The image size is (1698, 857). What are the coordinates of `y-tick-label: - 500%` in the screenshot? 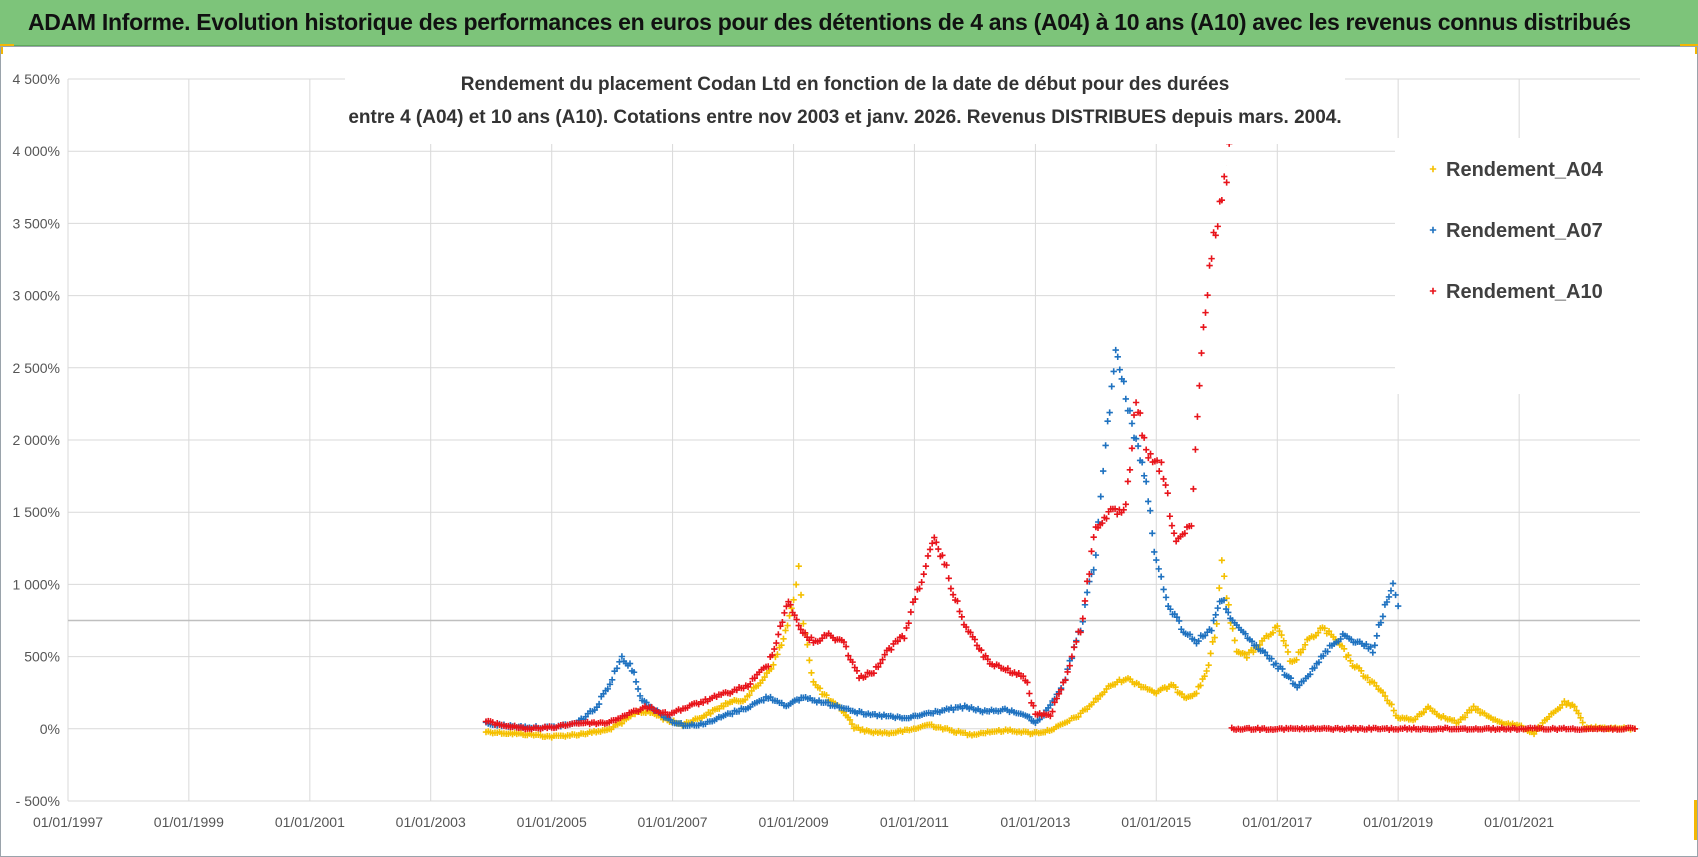 It's located at (38, 801).